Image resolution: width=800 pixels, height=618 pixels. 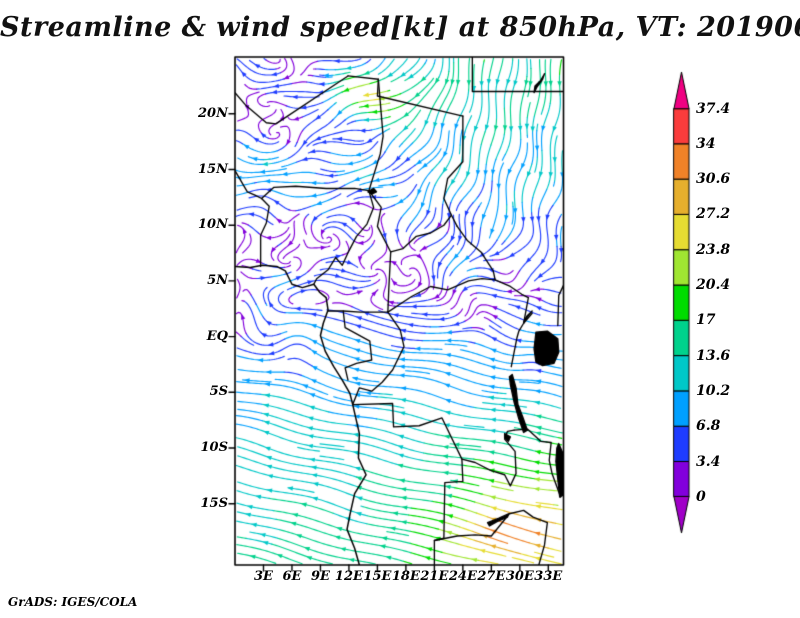 What do you see at coordinates (708, 461) in the screenshot?
I see `colorbar-tick-label: 3.4` at bounding box center [708, 461].